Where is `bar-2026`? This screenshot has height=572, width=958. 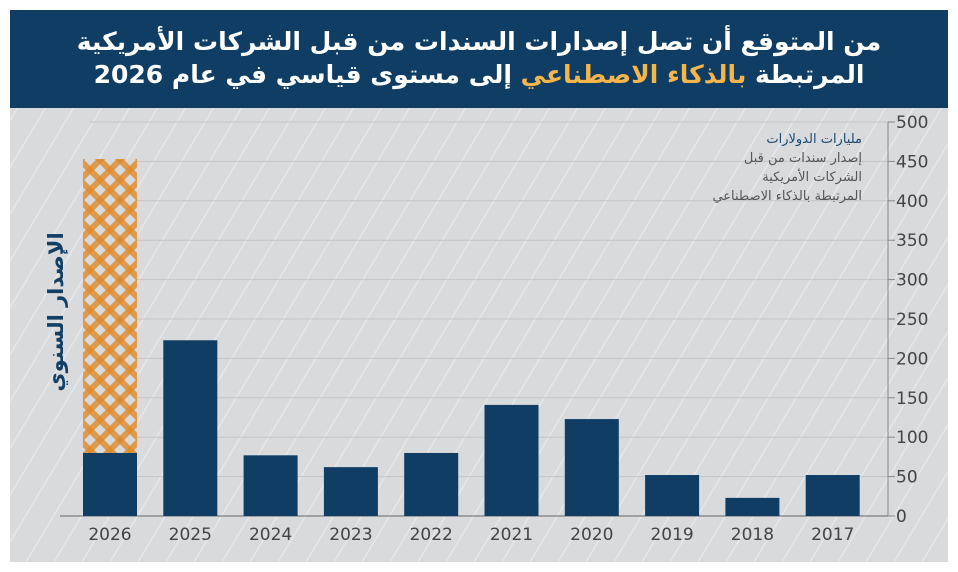
bar-2026 is located at coordinates (110, 484).